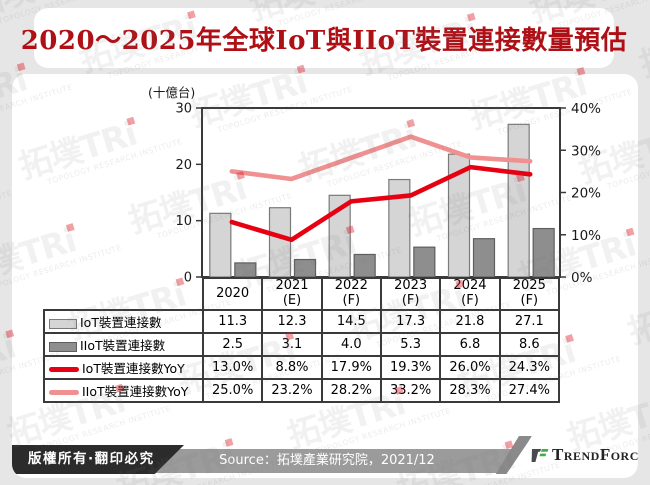 This screenshot has width=650, height=485. I want to click on copyright-notice: 版權所有·翻印必究, so click(98, 459).